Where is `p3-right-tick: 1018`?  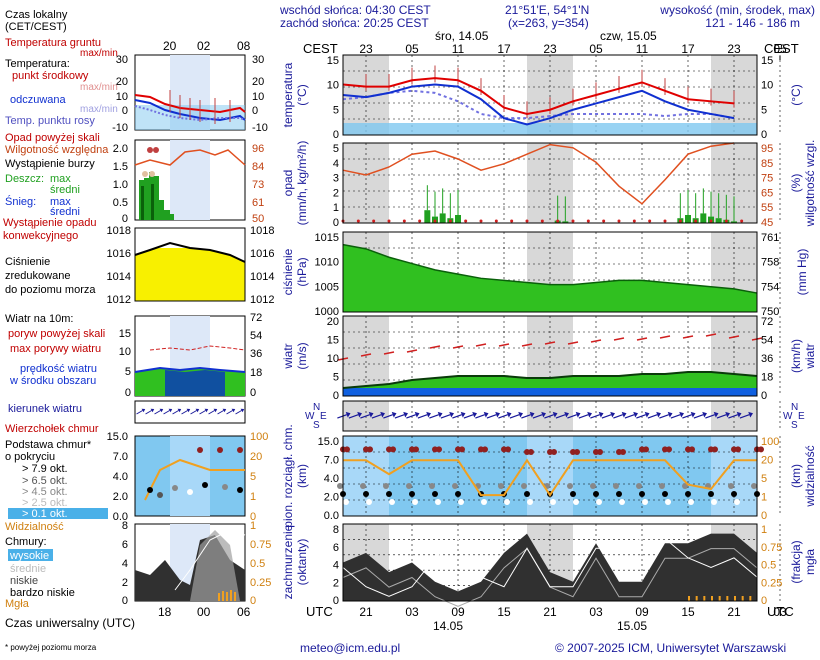
p3-right-tick: 1018 is located at coordinates (262, 231).